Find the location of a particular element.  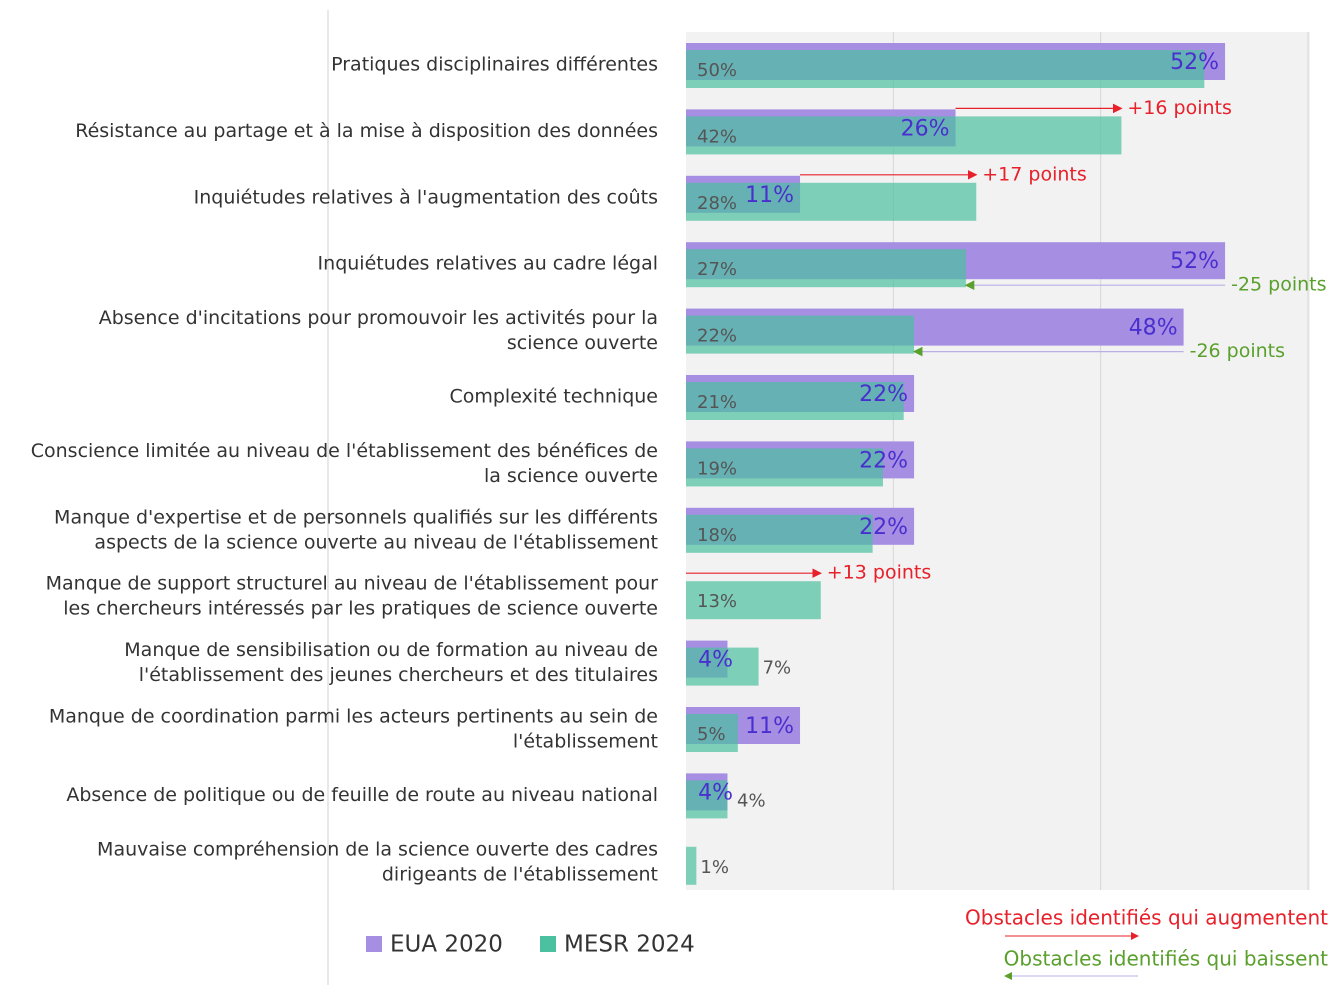

data-label: 48% is located at coordinates (1153, 328).